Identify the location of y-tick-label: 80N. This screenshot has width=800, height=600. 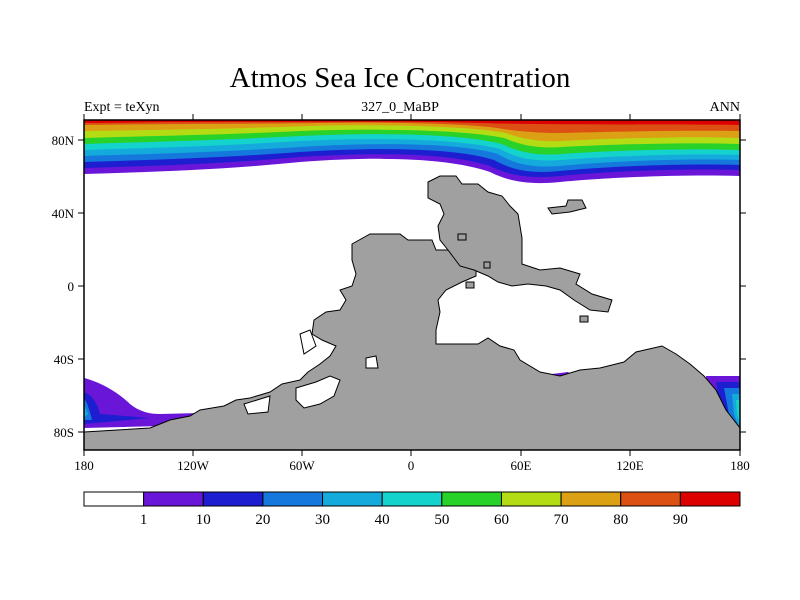
(63, 140).